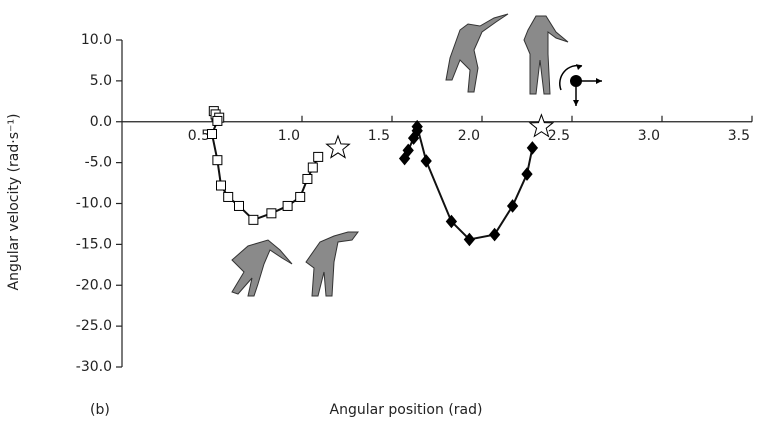 The image size is (761, 428). Describe the element at coordinates (469, 136) in the screenshot. I see `x-tick-label: 2.0` at that location.